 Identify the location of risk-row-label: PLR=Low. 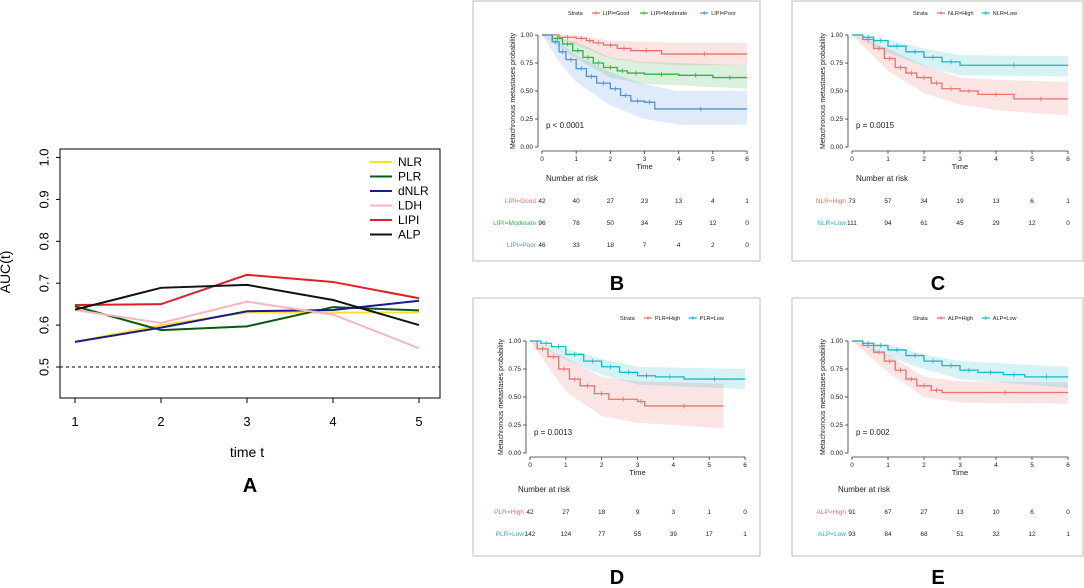
(510, 534).